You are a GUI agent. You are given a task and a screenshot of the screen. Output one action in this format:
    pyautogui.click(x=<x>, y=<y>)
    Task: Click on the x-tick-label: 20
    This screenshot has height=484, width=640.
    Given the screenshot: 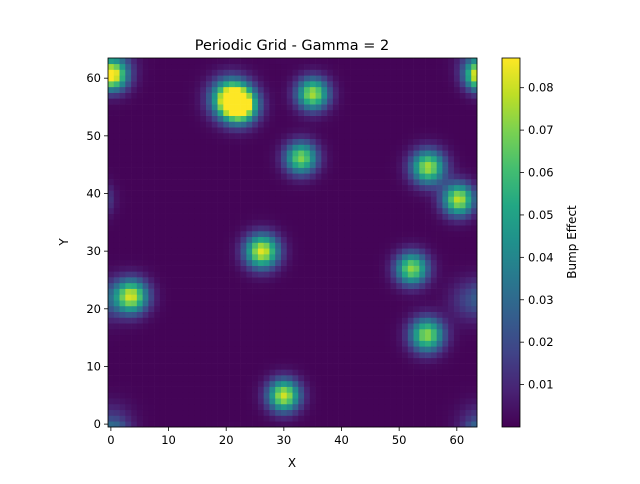 What is the action you would take?
    pyautogui.click(x=226, y=440)
    